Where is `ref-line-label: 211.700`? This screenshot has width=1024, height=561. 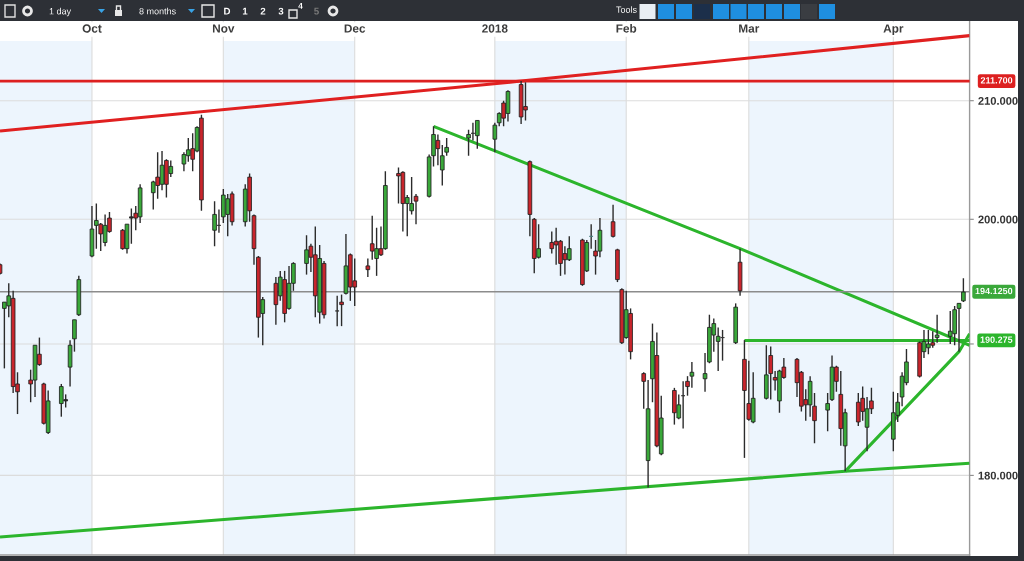
ref-line-label: 211.700 is located at coordinates (996, 80).